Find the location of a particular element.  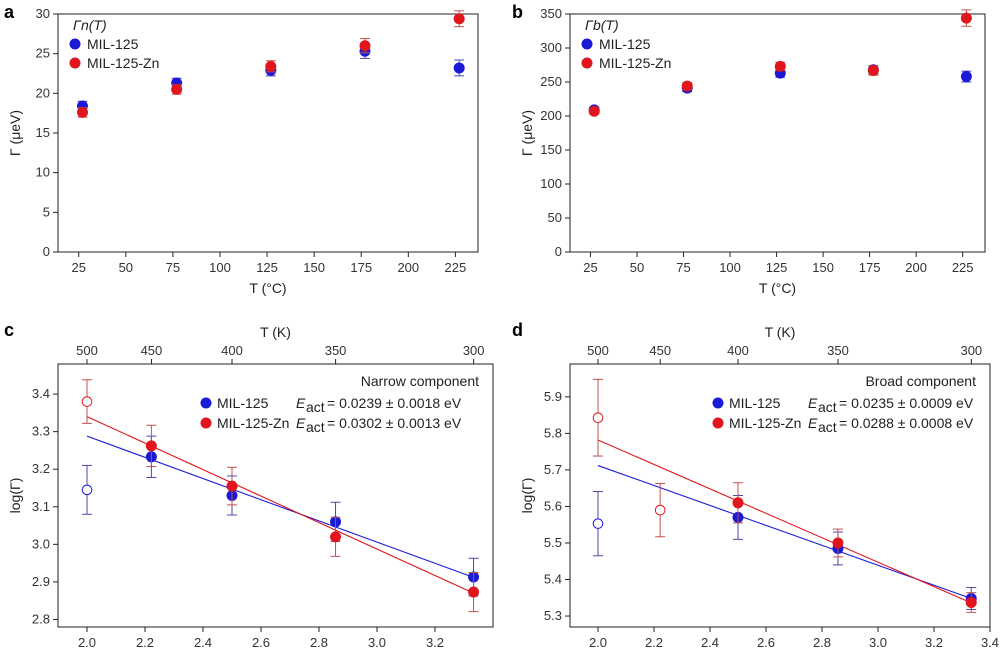

x-tick-label: 150 is located at coordinates (823, 267).